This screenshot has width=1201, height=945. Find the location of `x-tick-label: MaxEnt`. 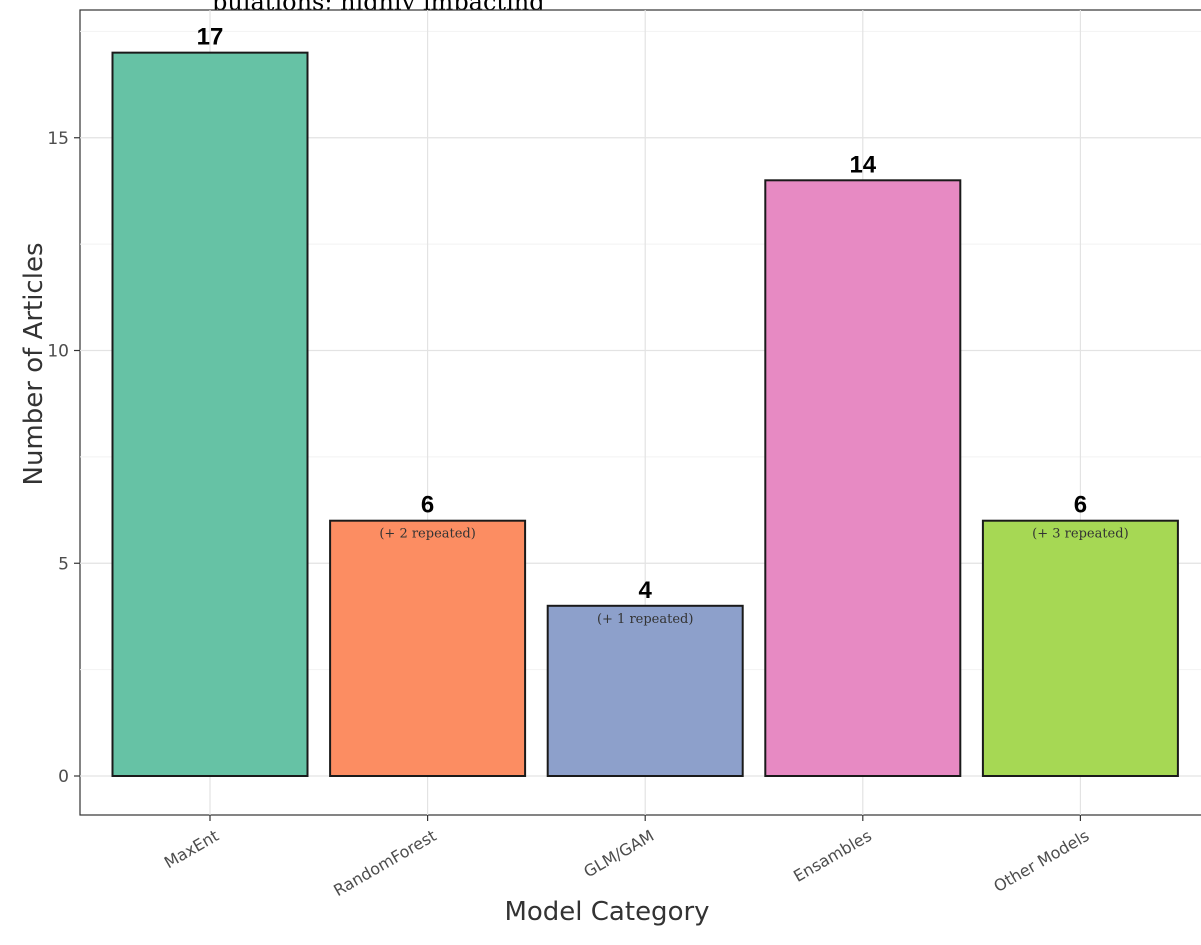

x-tick-label: MaxEnt is located at coordinates (191, 849).